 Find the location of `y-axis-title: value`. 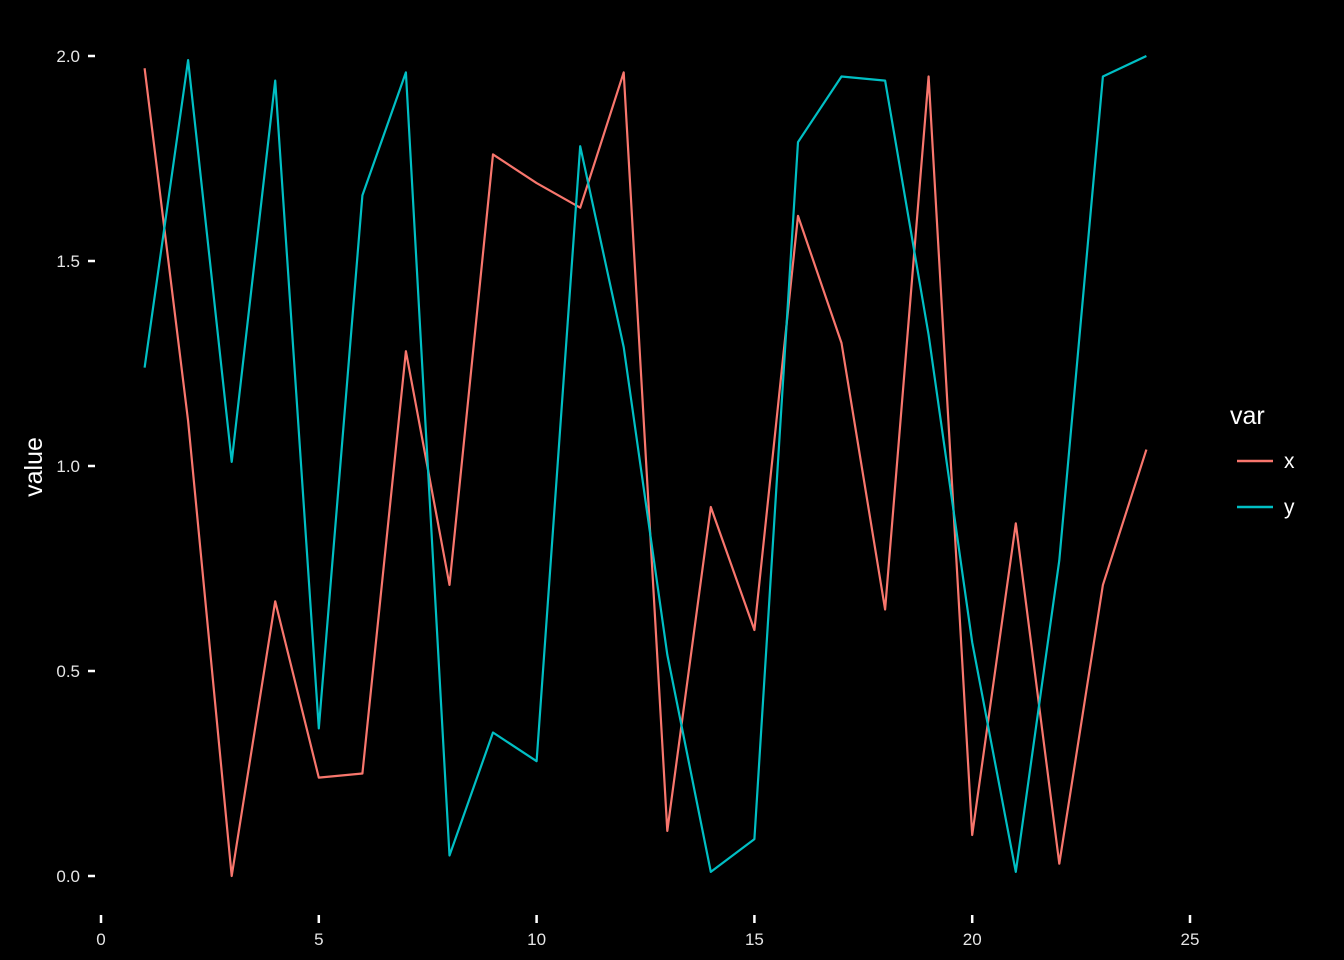

y-axis-title: value is located at coordinates (34, 467).